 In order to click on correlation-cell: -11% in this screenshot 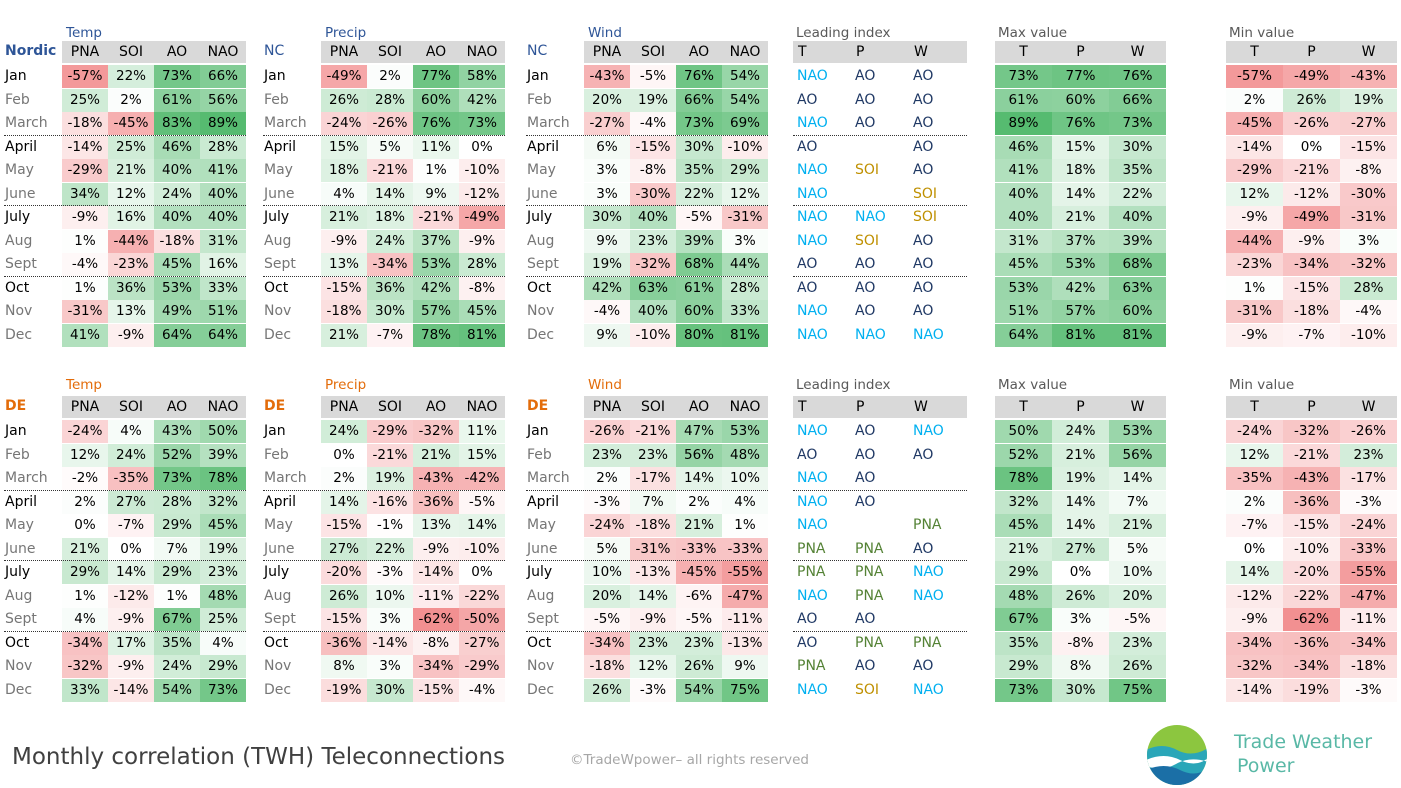, I will do `click(745, 619)`.